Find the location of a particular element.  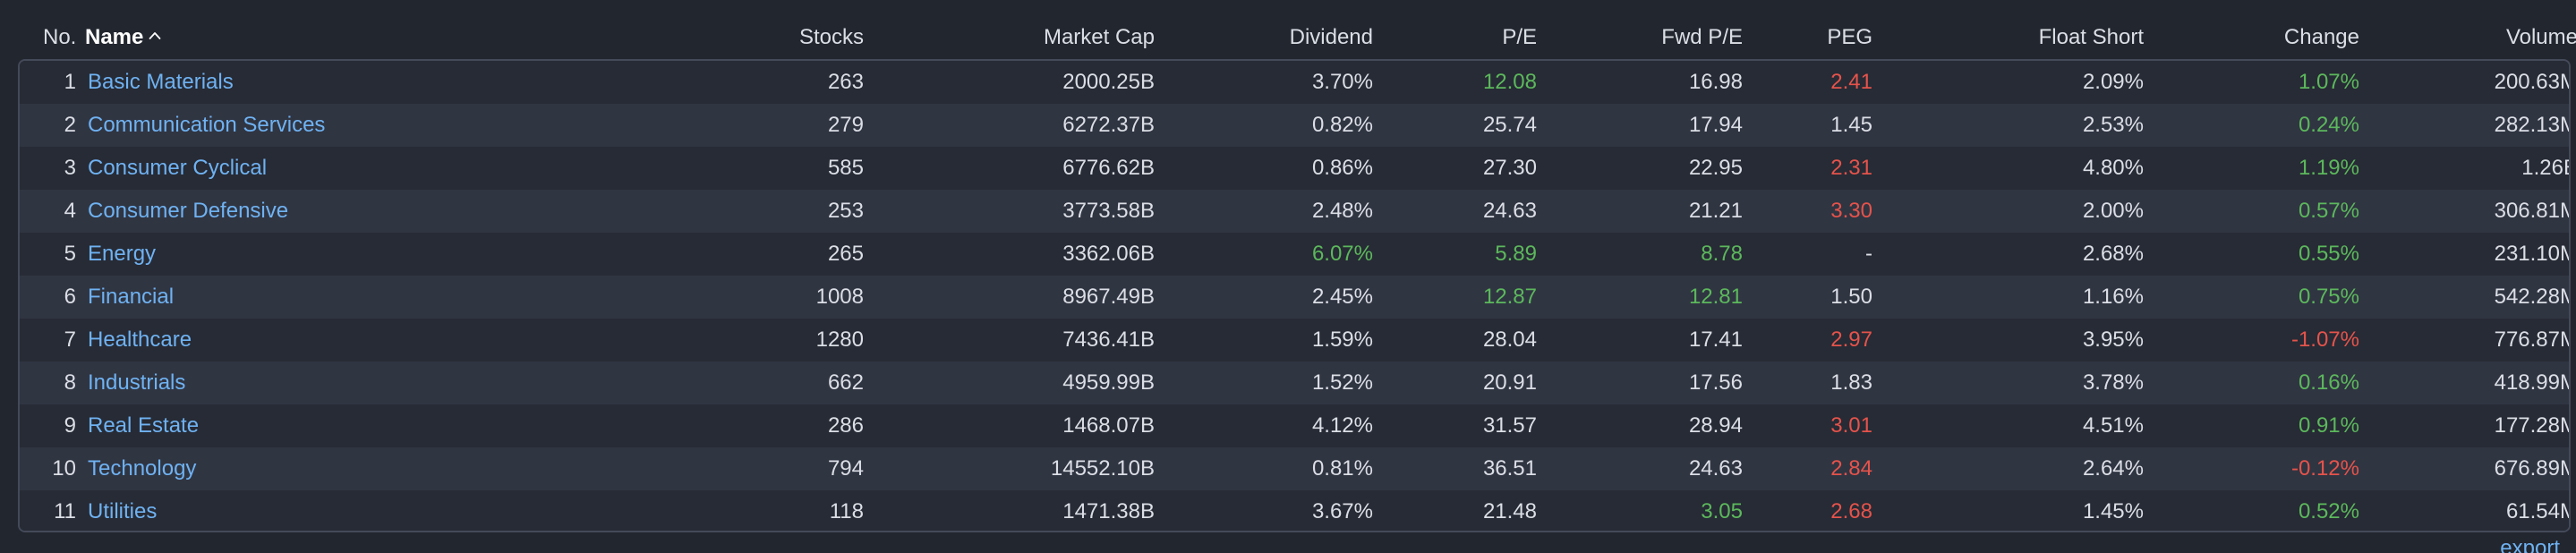

volume-cell: 1.26B is located at coordinates (2545, 168).